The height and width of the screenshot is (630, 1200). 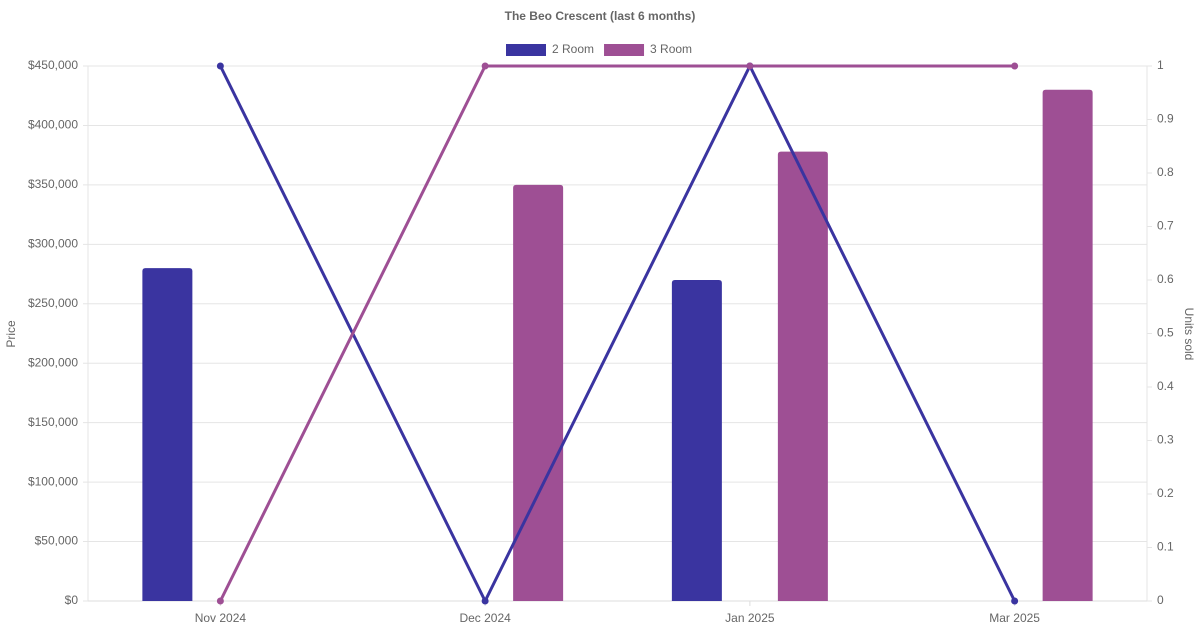 I want to click on y2-axis-title: Units sold, so click(x=1189, y=334).